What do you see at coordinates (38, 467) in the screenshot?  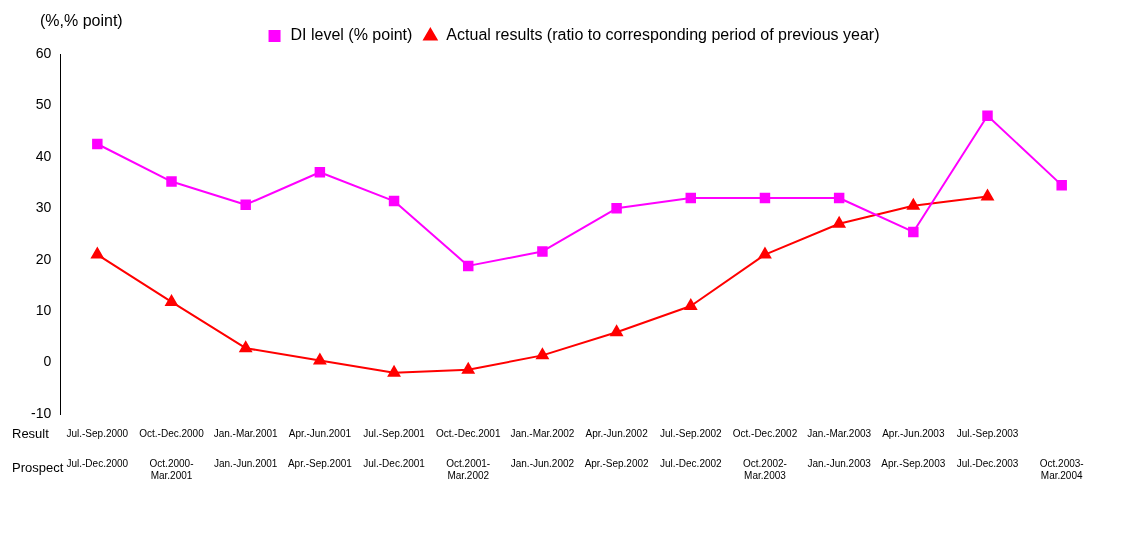 I see `text: Prospect` at bounding box center [38, 467].